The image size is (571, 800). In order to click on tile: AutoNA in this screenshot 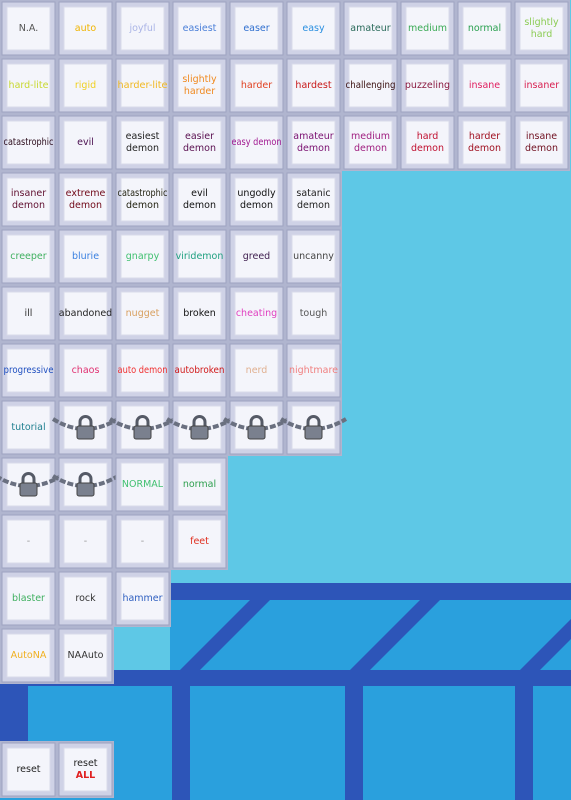, I will do `click(28, 655)`.